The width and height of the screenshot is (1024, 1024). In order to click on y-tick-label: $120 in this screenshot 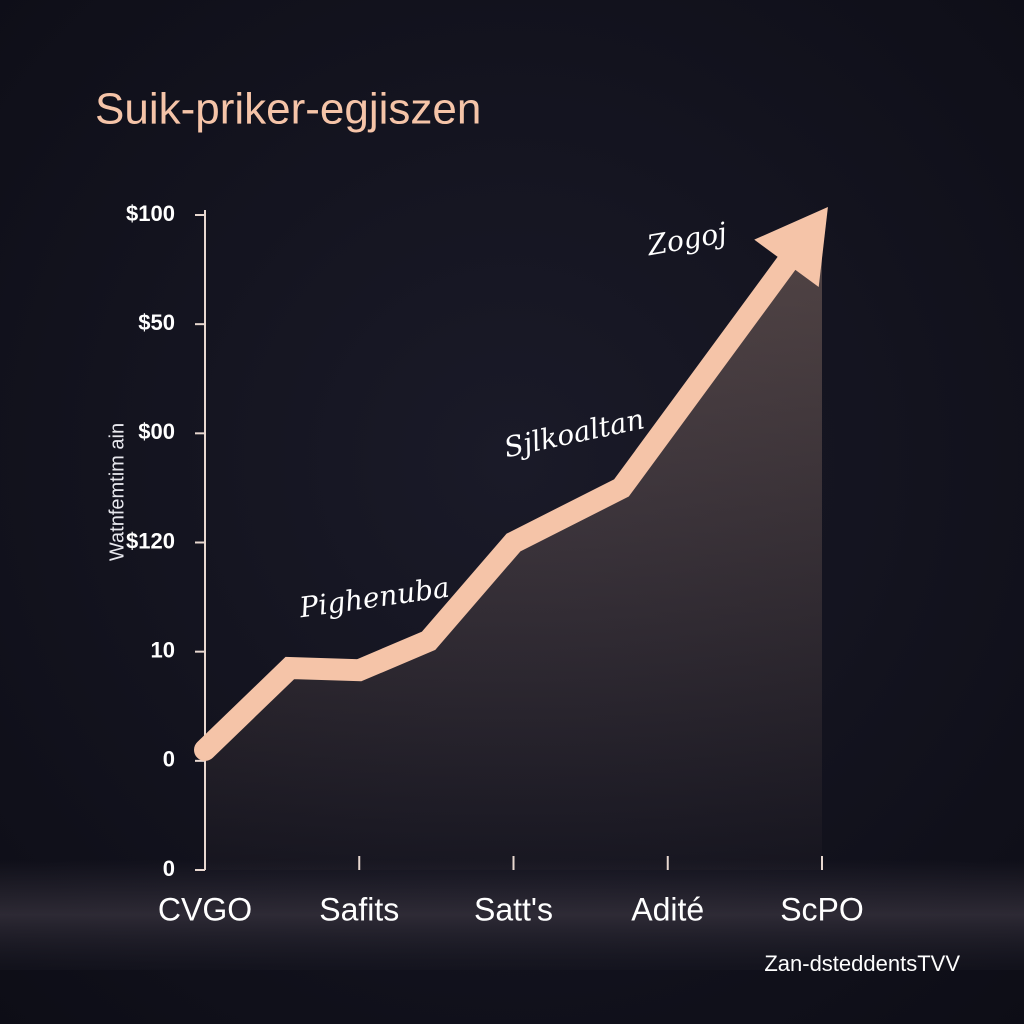, I will do `click(150, 540)`.